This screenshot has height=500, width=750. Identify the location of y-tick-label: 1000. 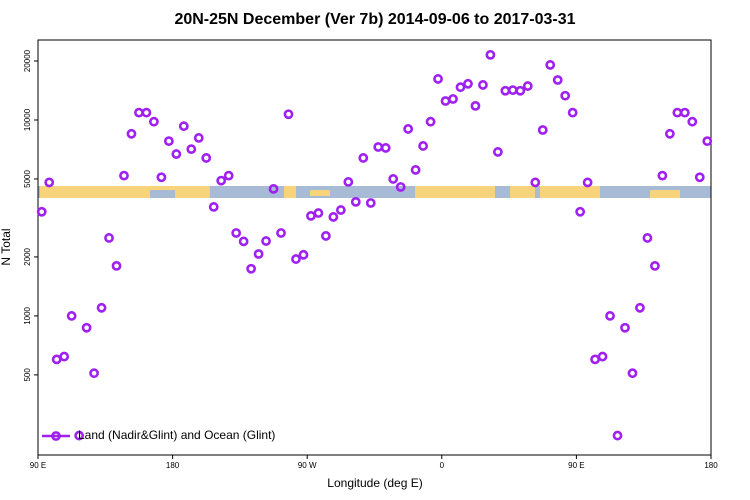
(27, 315).